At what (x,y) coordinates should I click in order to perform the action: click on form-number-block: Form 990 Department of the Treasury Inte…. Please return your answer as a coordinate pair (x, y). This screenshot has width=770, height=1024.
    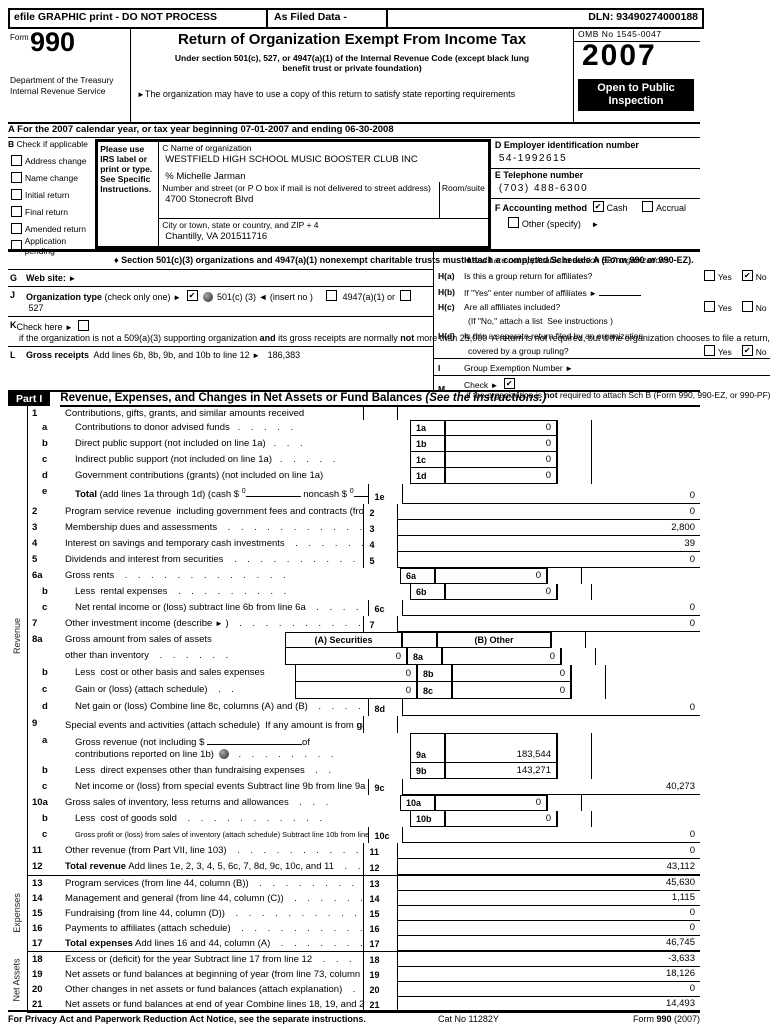
    Looking at the image, I should click on (69, 74).